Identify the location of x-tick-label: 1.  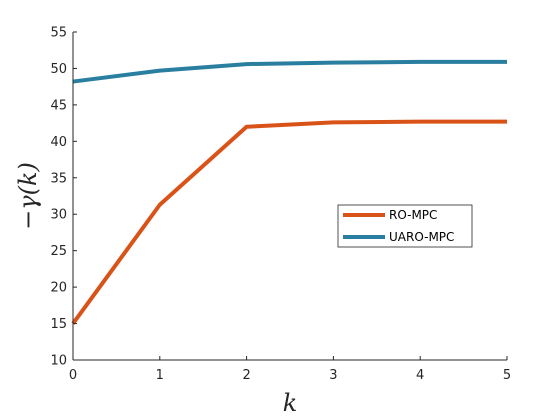
(160, 375).